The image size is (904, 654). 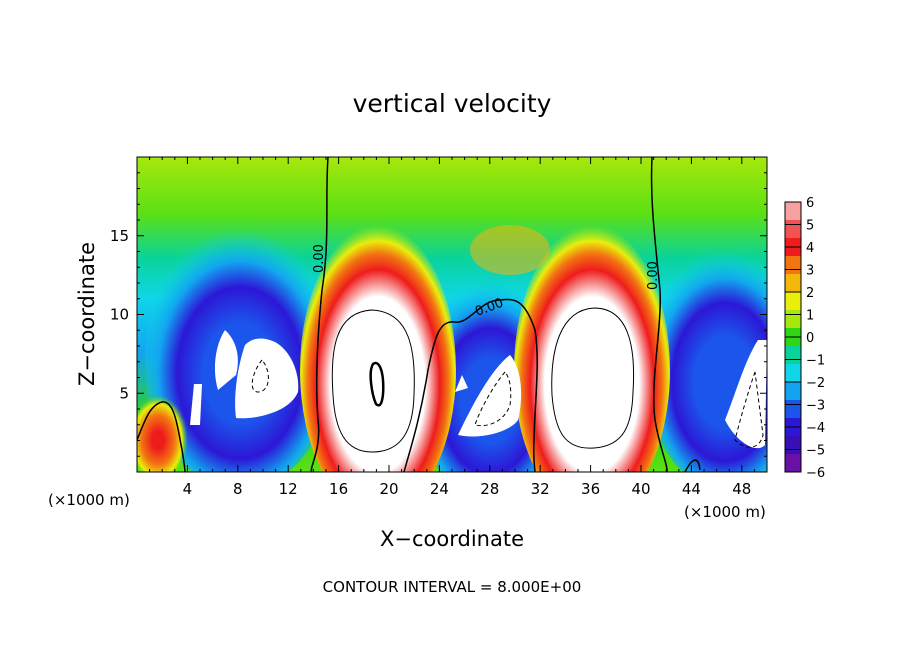 What do you see at coordinates (810, 248) in the screenshot?
I see `colorbar-label: 4` at bounding box center [810, 248].